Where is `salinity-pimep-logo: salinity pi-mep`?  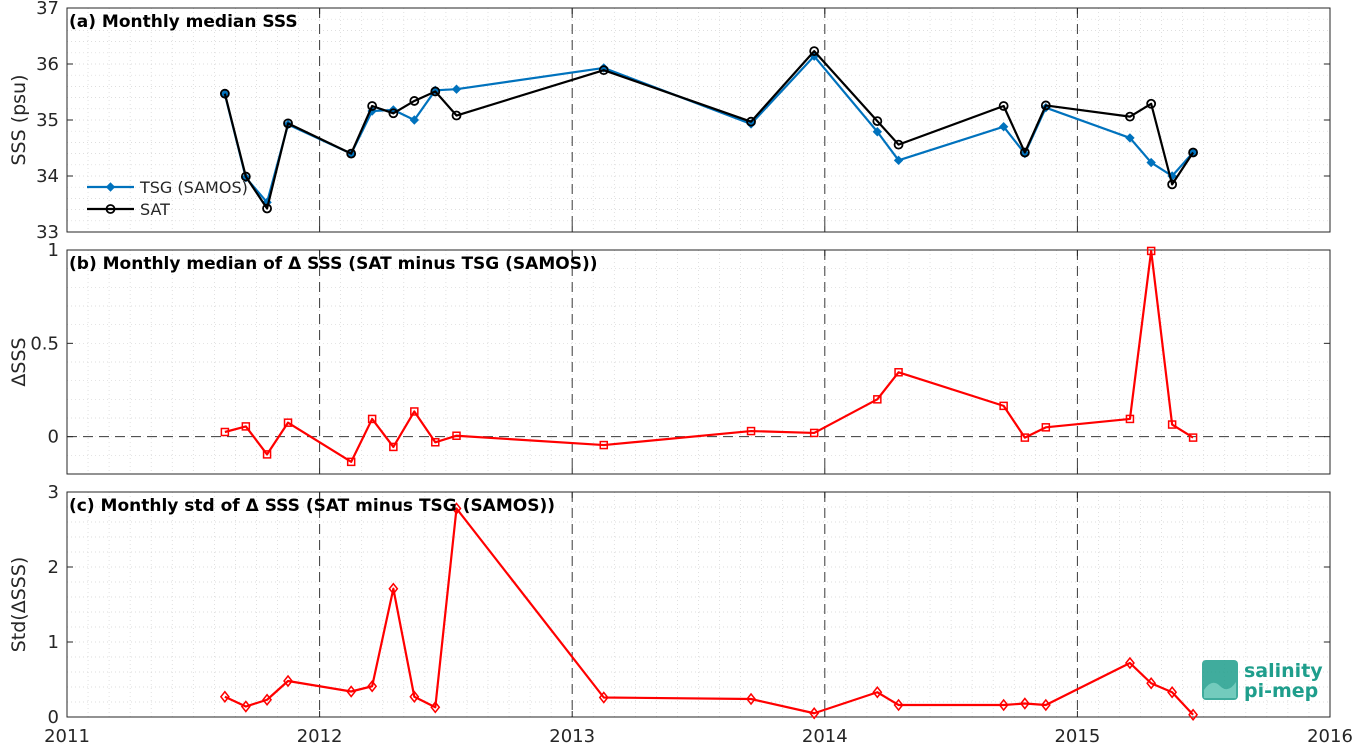 salinity-pimep-logo: salinity pi-mep is located at coordinates (1262, 681).